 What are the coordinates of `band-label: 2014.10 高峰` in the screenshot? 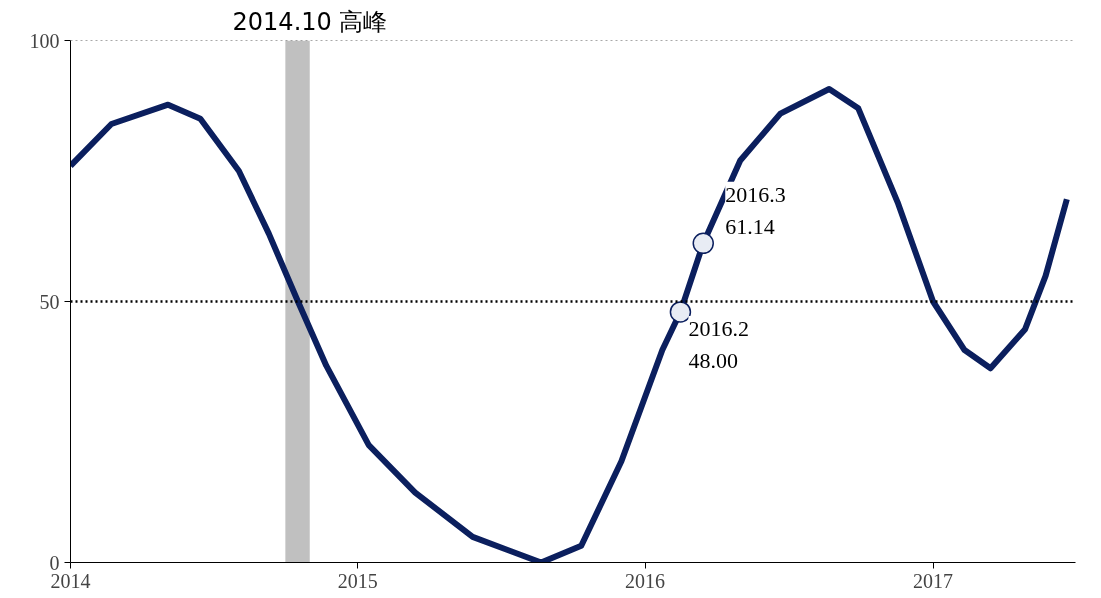 It's located at (310, 21).